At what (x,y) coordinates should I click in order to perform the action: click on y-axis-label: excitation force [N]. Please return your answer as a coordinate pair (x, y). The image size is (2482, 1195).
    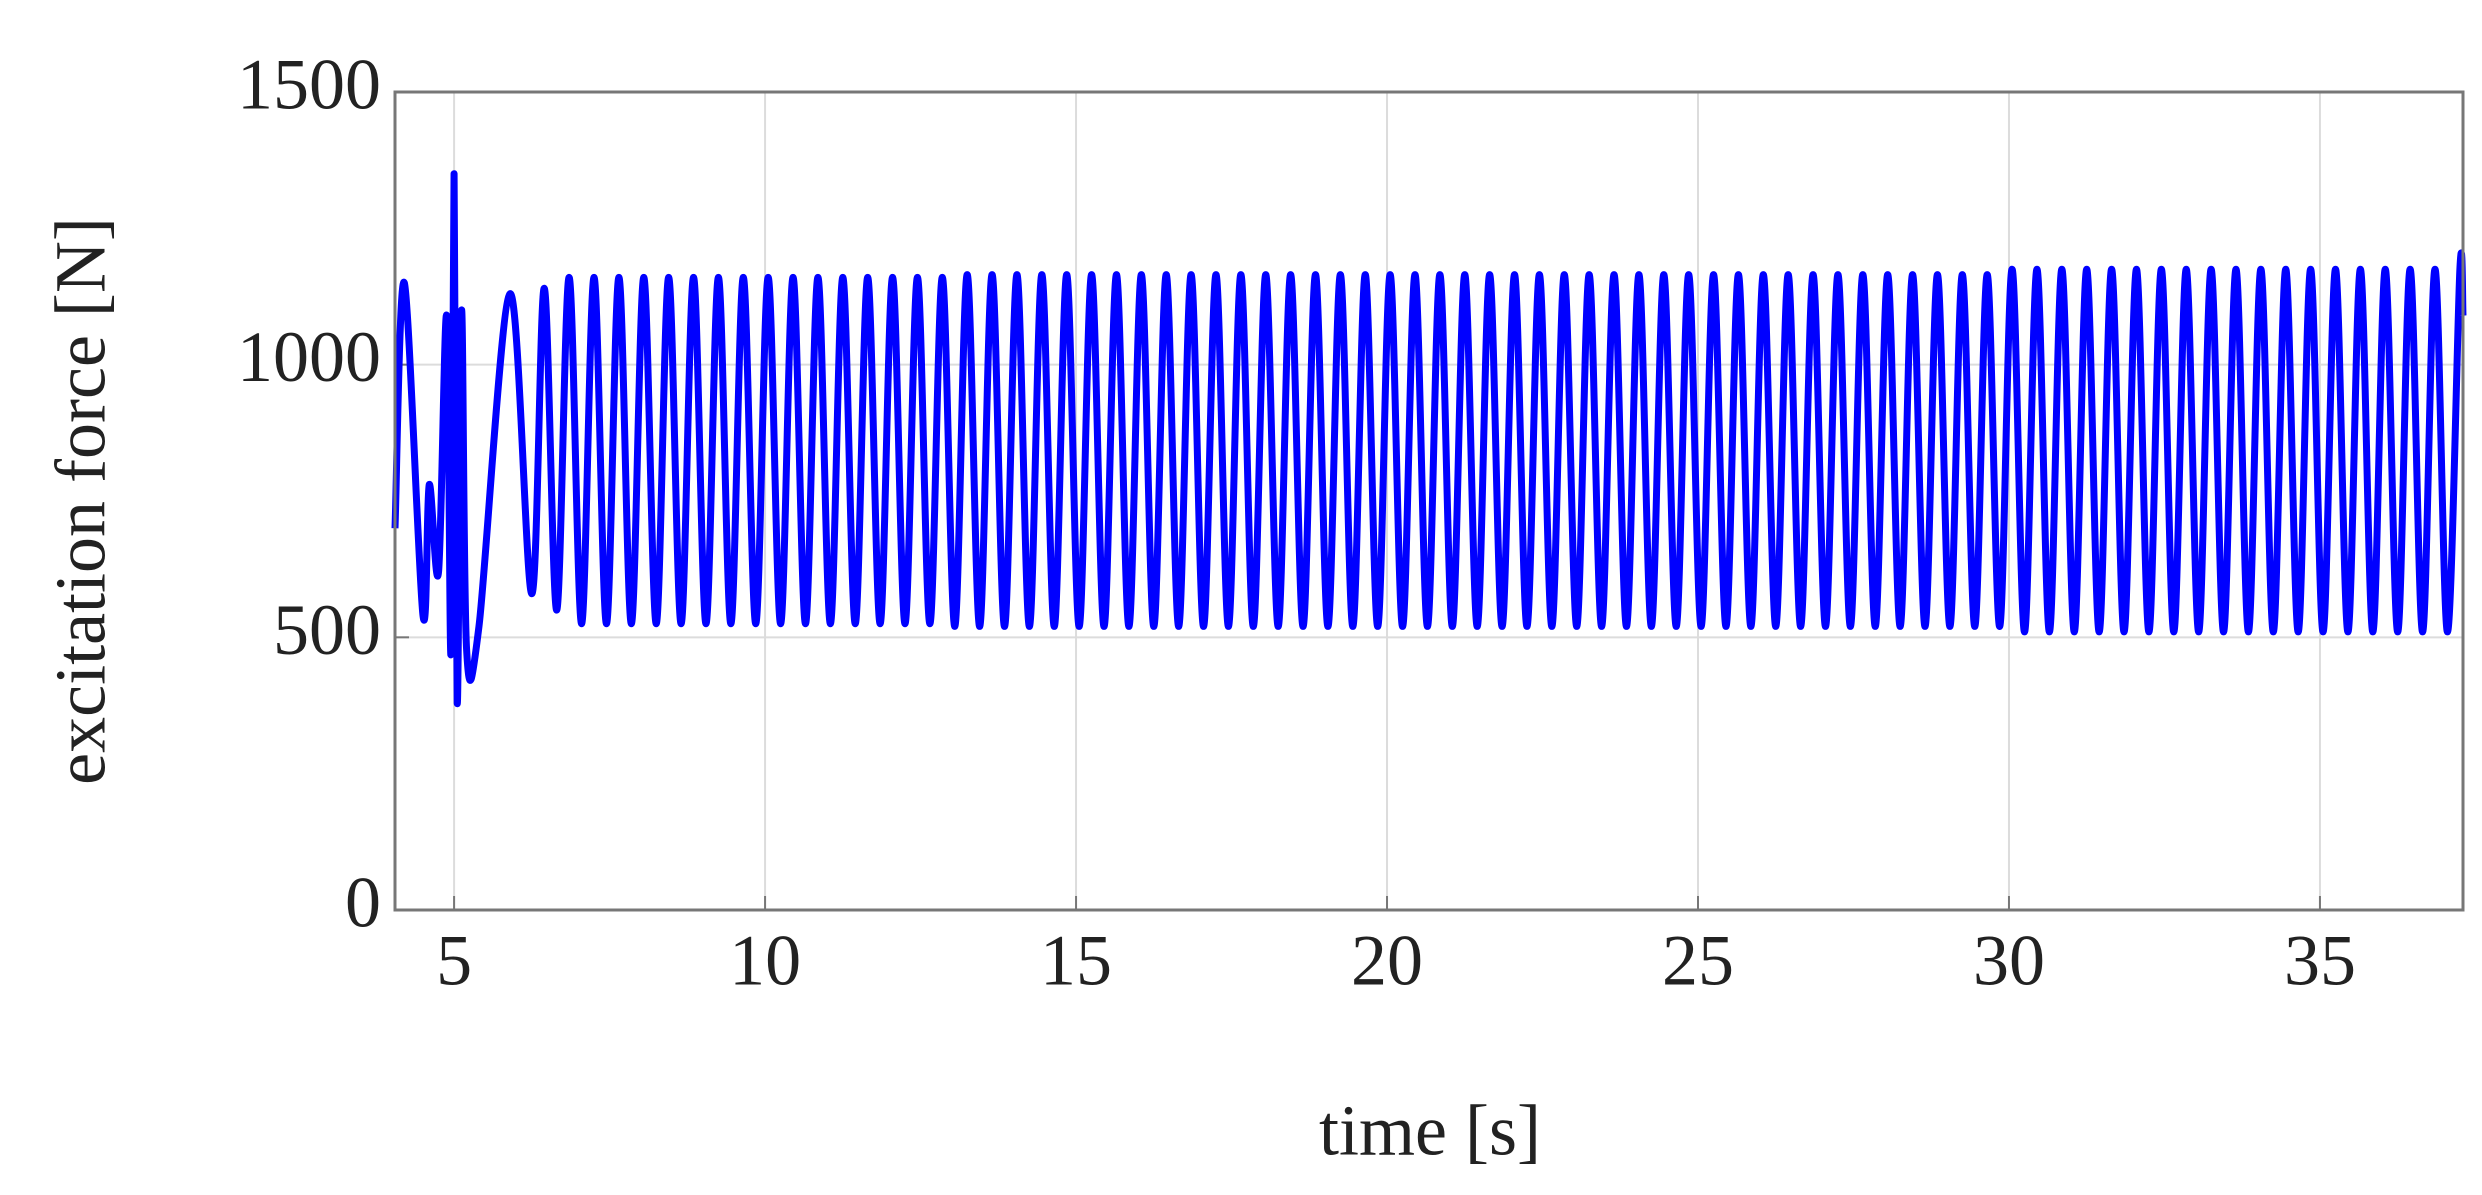
    Looking at the image, I should click on (81, 501).